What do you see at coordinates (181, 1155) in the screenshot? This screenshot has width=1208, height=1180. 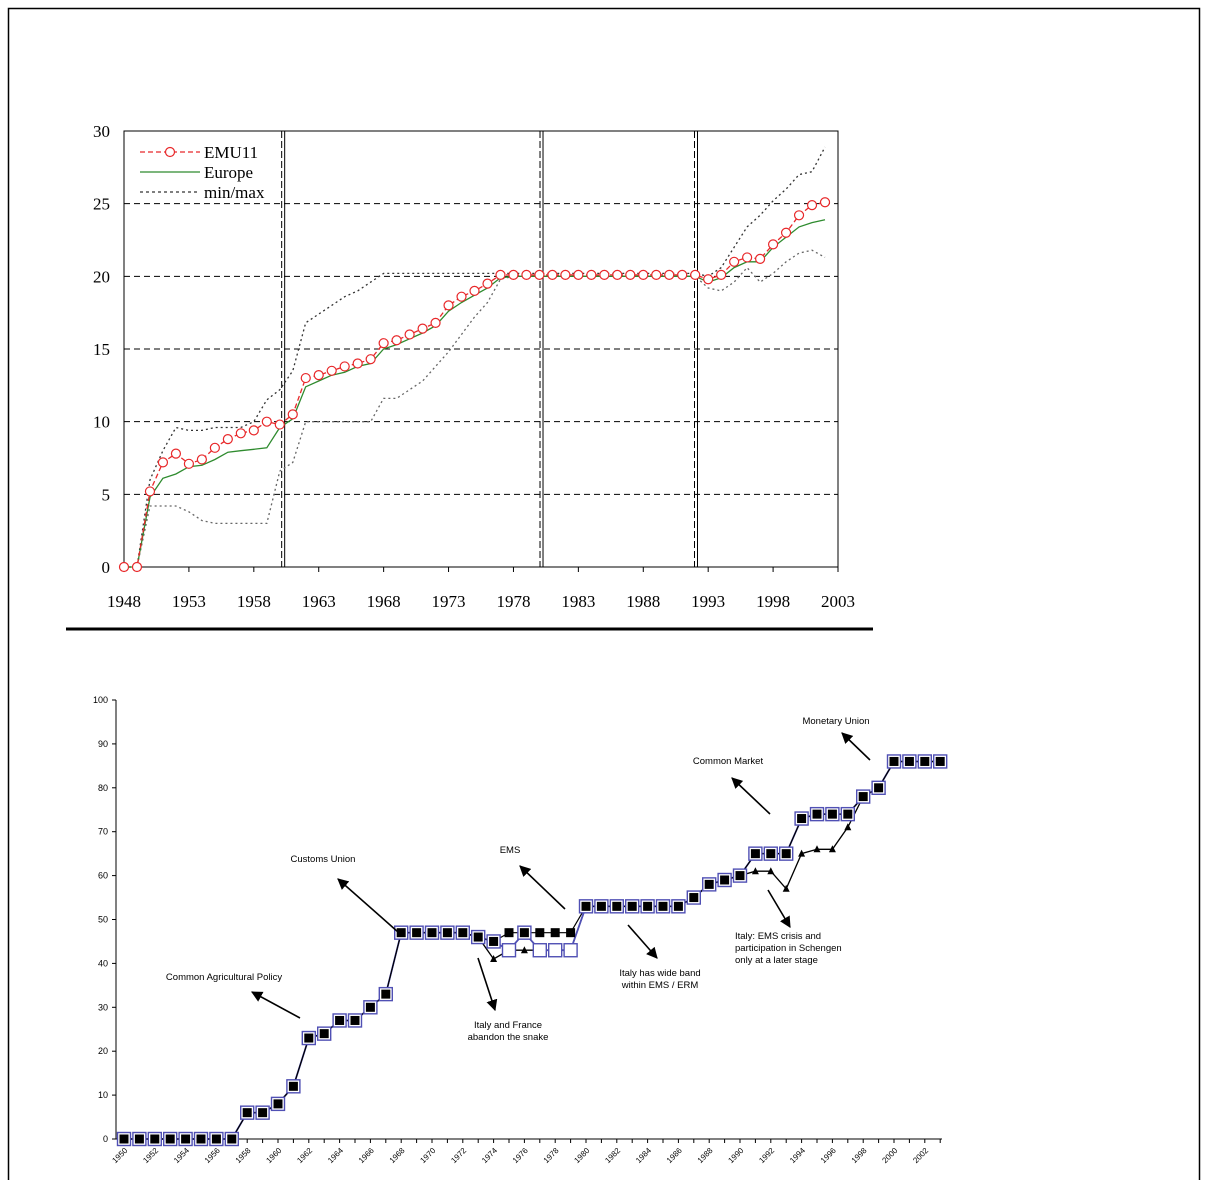 I see `chart-2-x-tick-label: 1954` at bounding box center [181, 1155].